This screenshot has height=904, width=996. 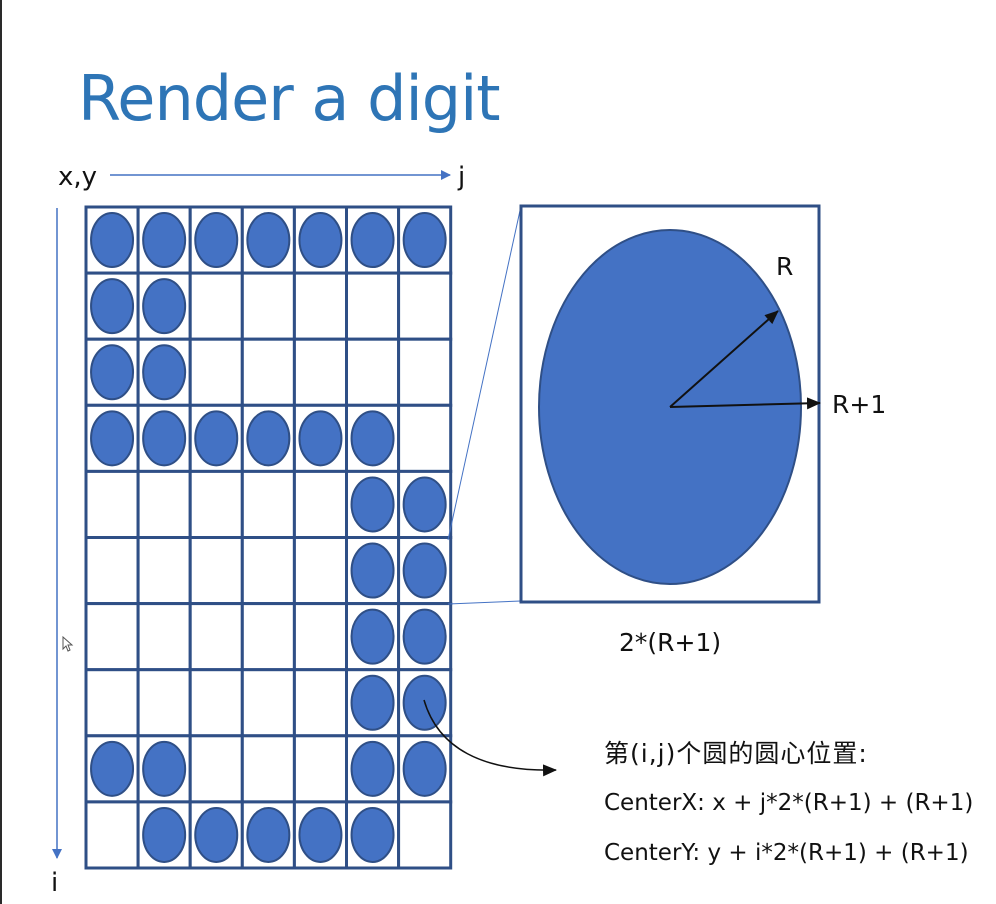 What do you see at coordinates (68, 644) in the screenshot?
I see `mouse-pointer-icon` at bounding box center [68, 644].